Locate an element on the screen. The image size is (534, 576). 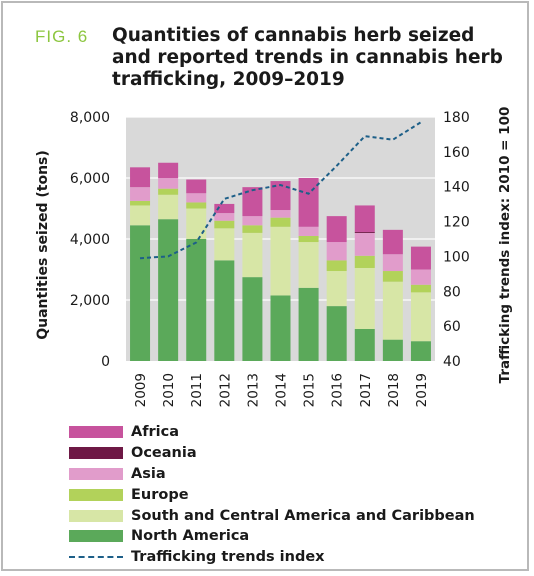
legend-item: North America is located at coordinates (272, 536).